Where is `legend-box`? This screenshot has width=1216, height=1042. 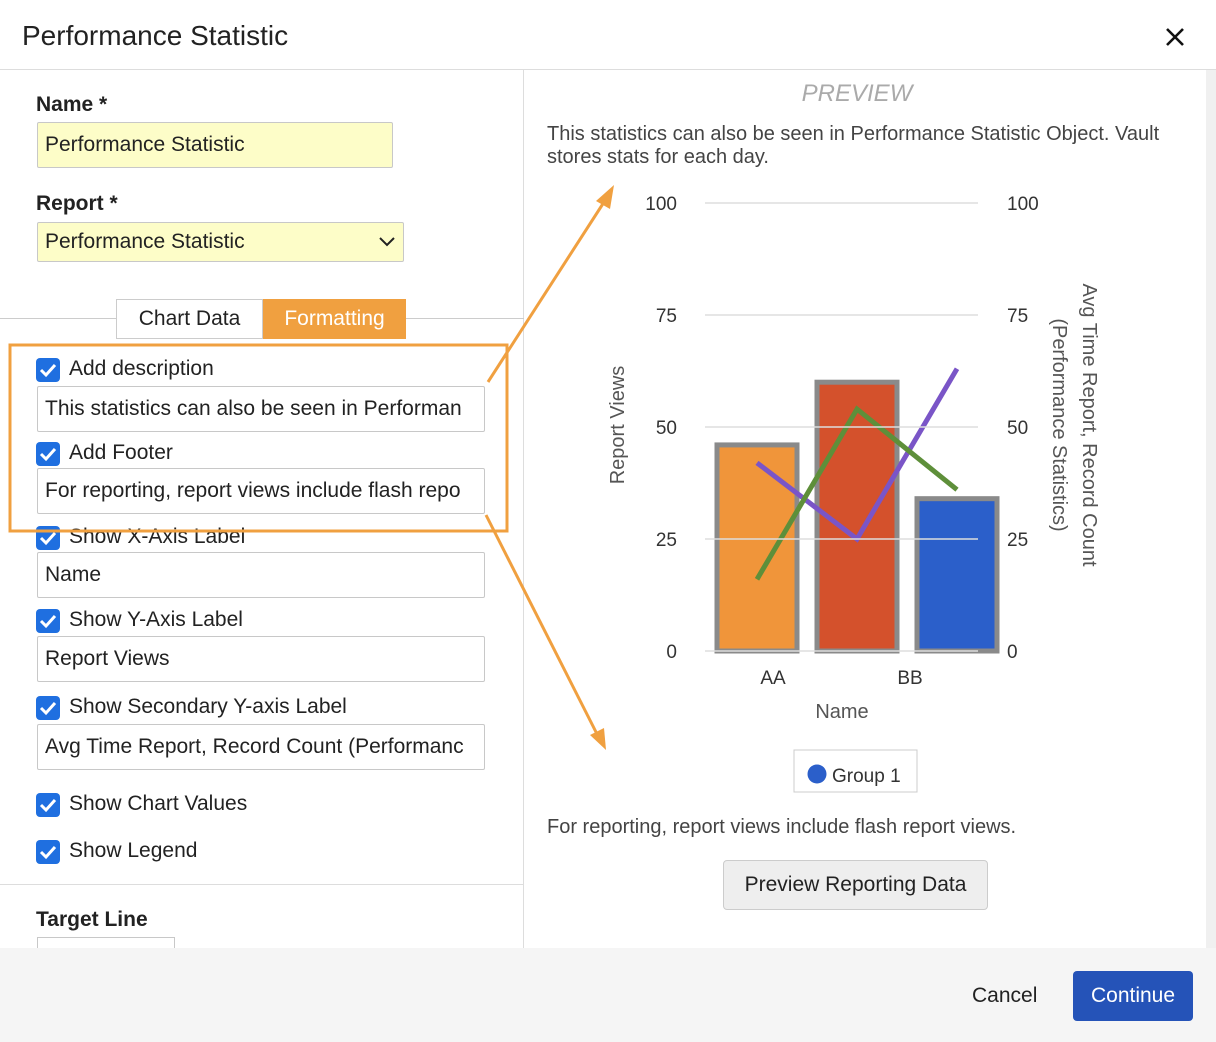 legend-box is located at coordinates (855, 771).